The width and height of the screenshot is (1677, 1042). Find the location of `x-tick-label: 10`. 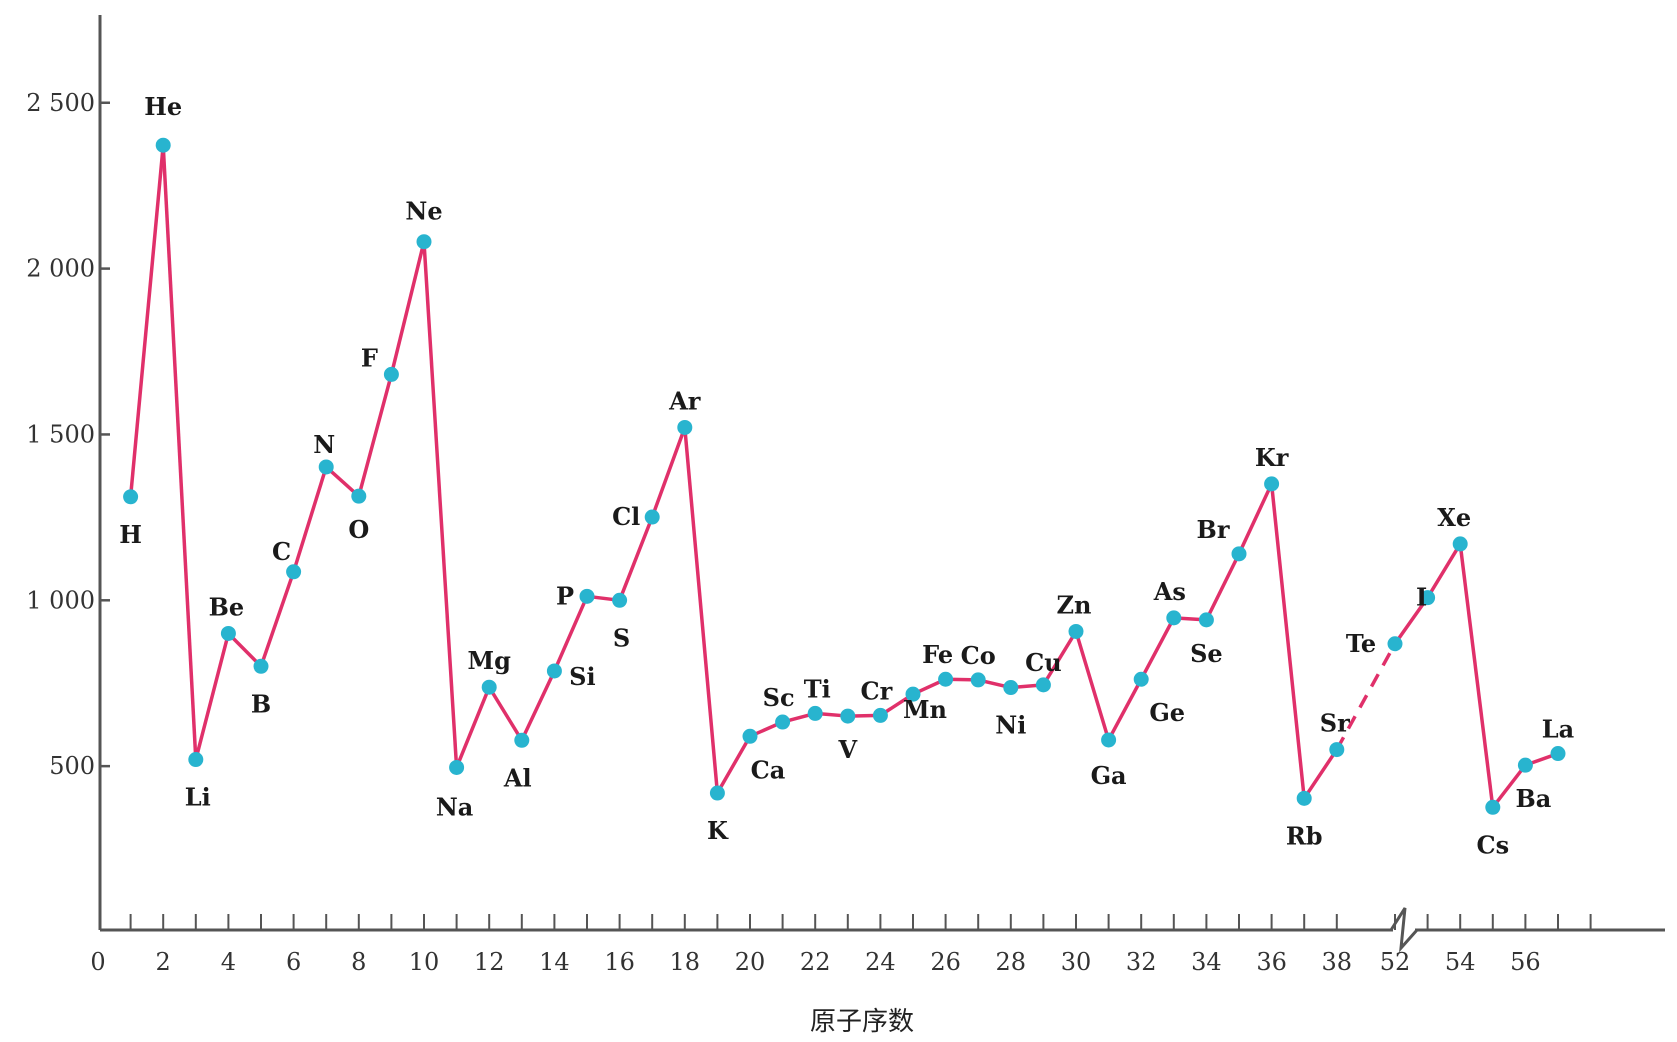

x-tick-label: 10 is located at coordinates (424, 962).